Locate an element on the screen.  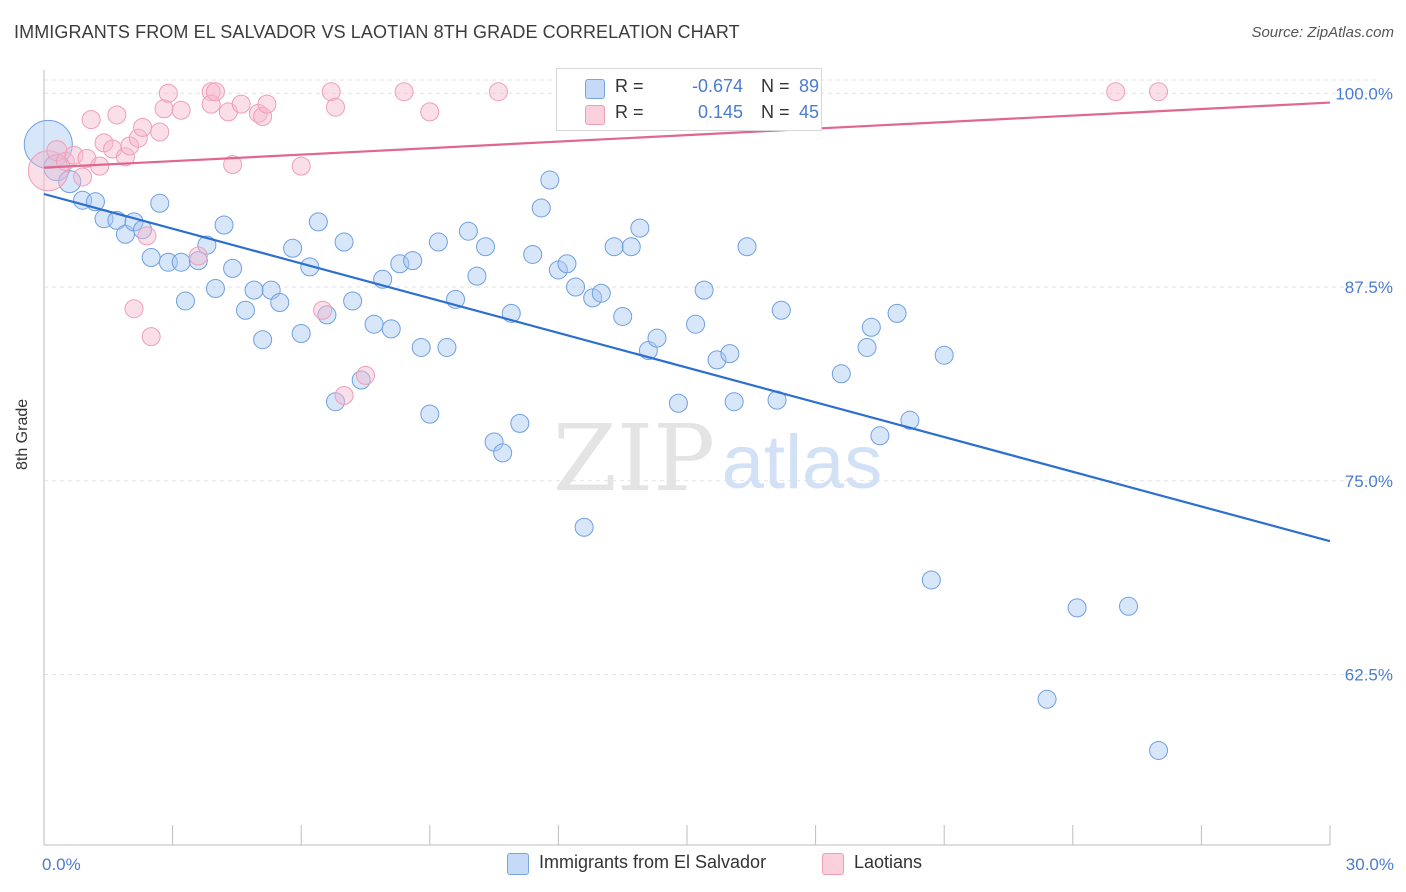
legend-r-label: R = is located at coordinates (629, 86).